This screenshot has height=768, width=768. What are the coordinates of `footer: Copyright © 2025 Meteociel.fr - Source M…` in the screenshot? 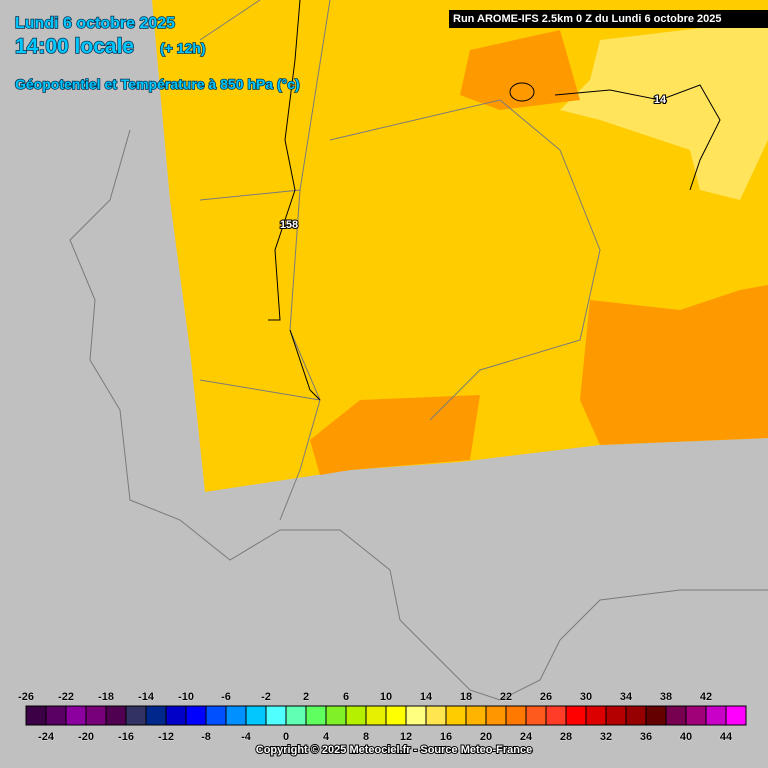 It's located at (394, 750).